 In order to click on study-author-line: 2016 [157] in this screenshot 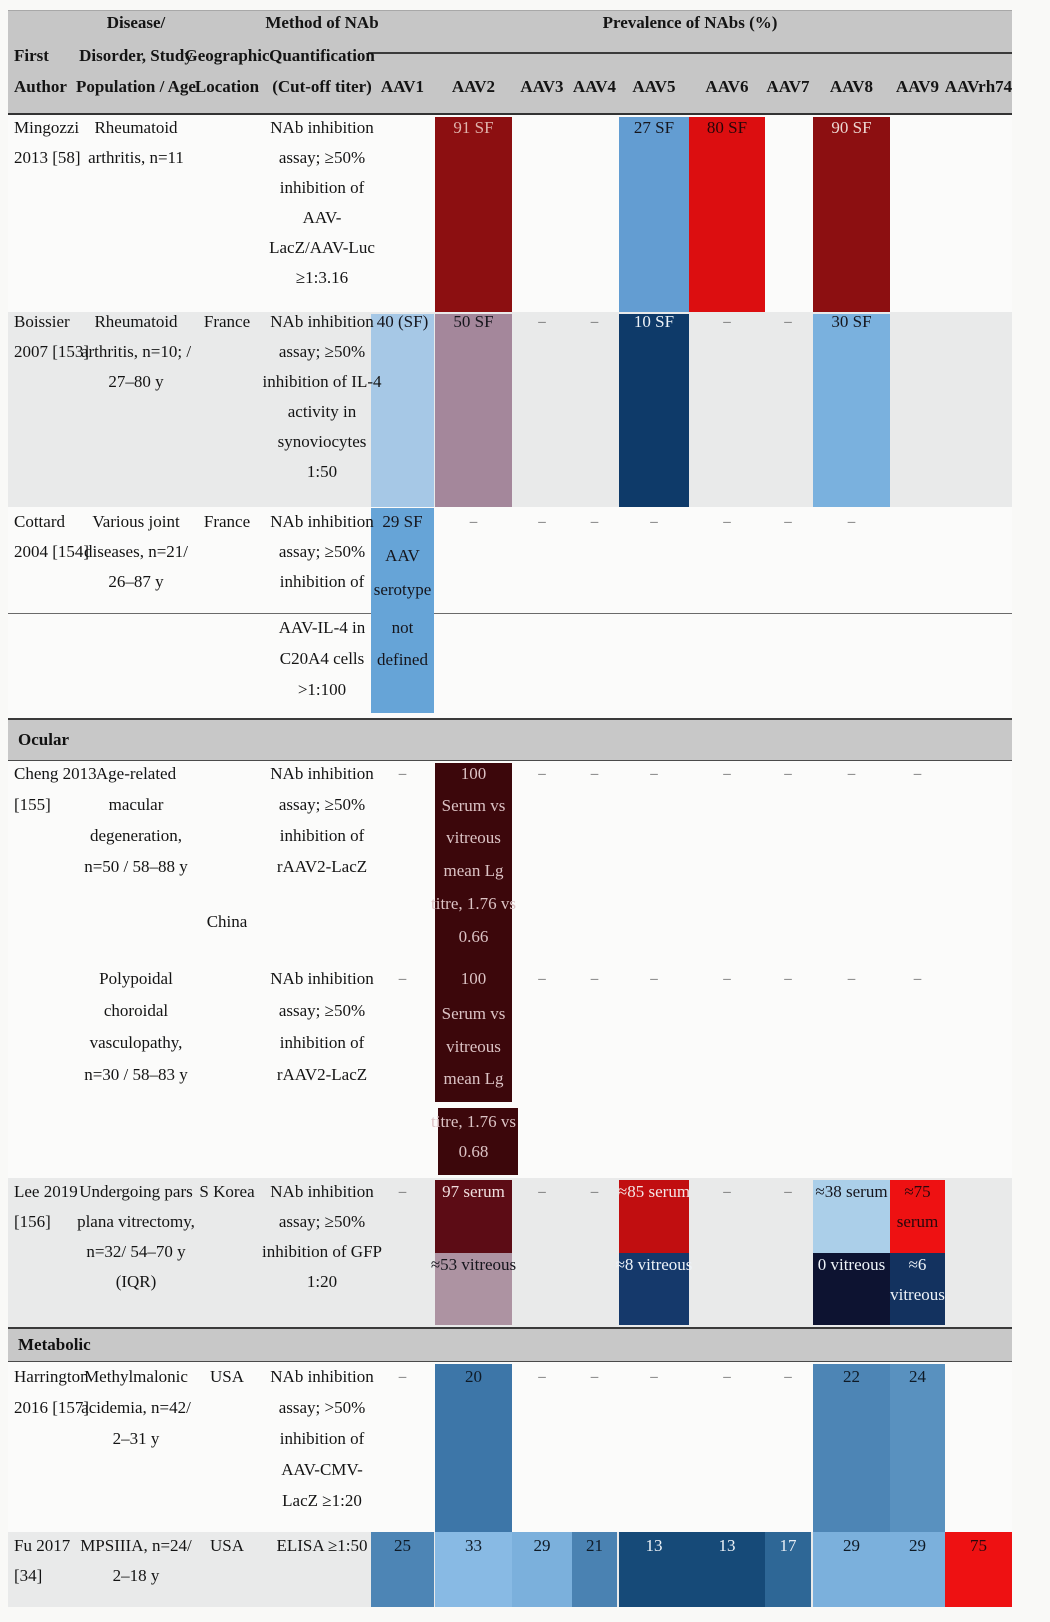, I will do `click(52, 1407)`.